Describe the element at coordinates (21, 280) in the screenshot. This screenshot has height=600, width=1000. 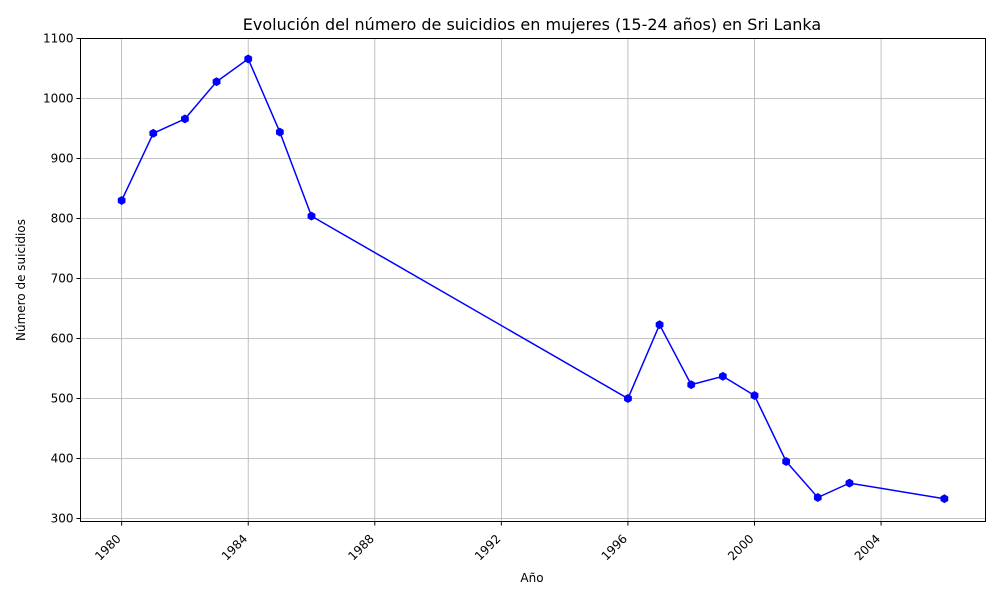
I see `y-axis-label: Número de suicidios` at that location.